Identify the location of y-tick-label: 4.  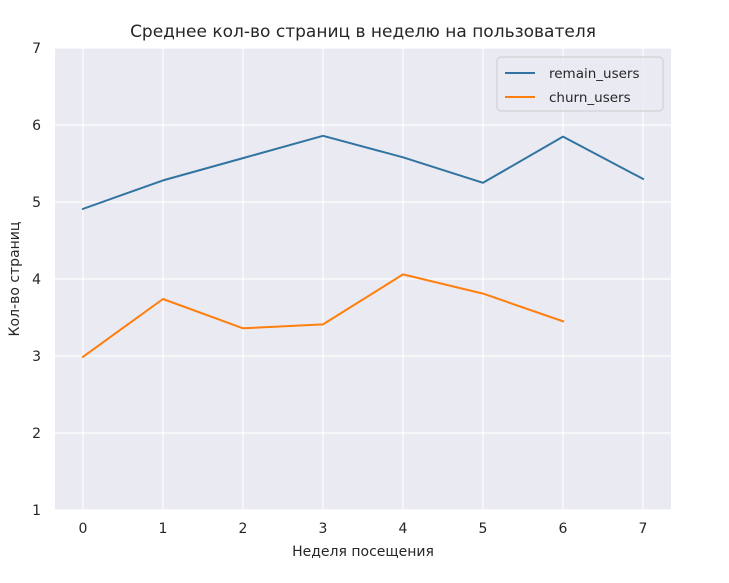
(36, 280).